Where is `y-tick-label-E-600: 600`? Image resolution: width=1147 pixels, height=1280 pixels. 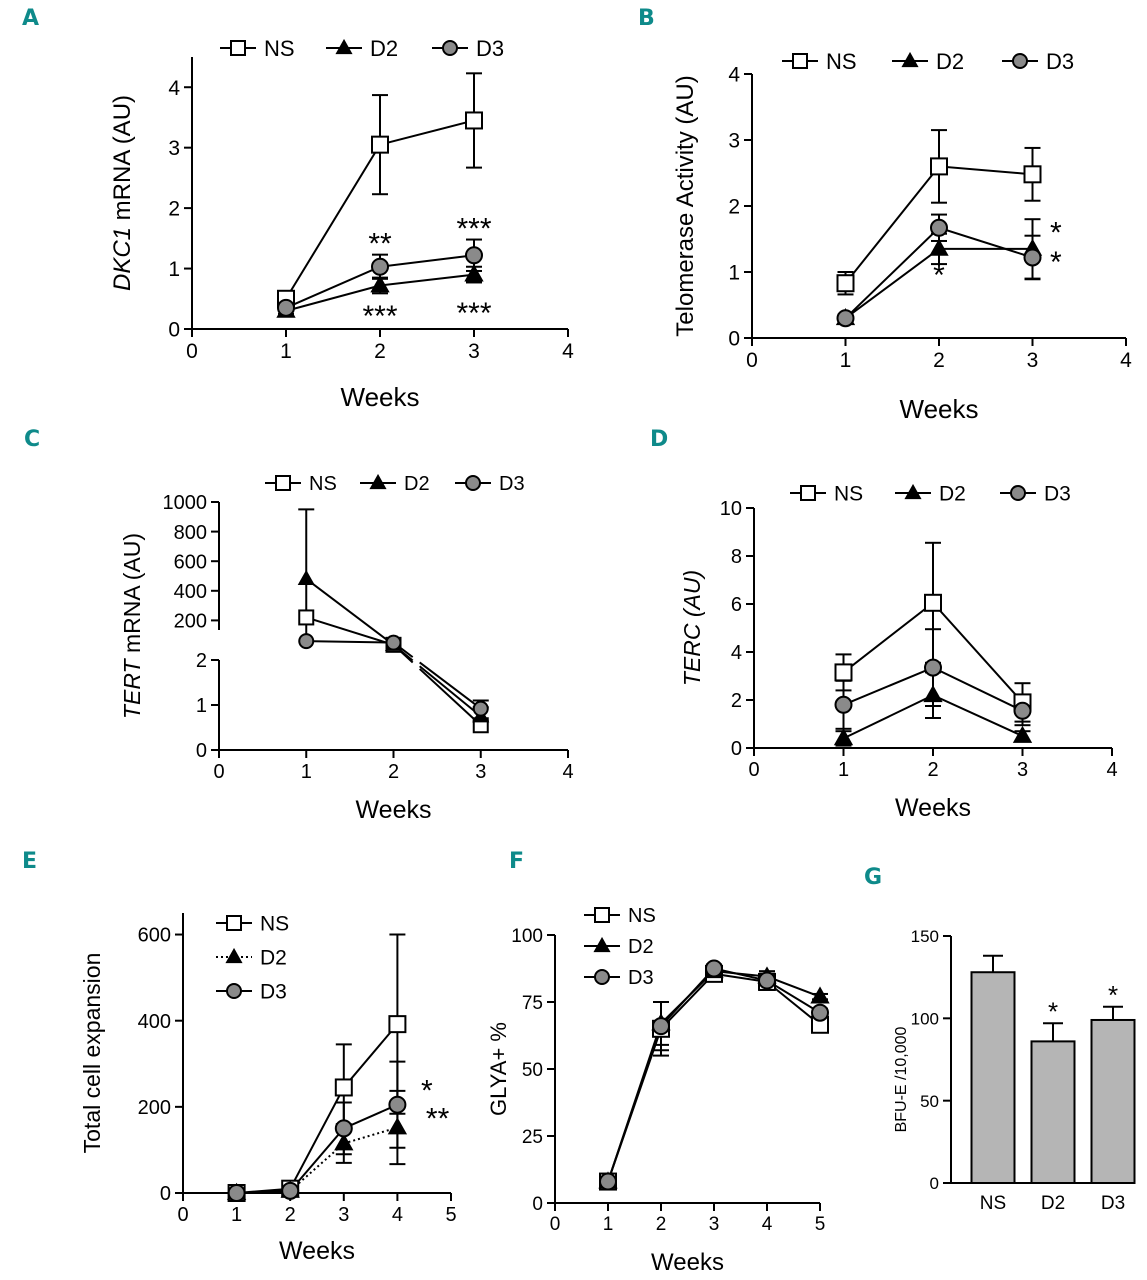
y-tick-label-E-600: 600 is located at coordinates (154, 936).